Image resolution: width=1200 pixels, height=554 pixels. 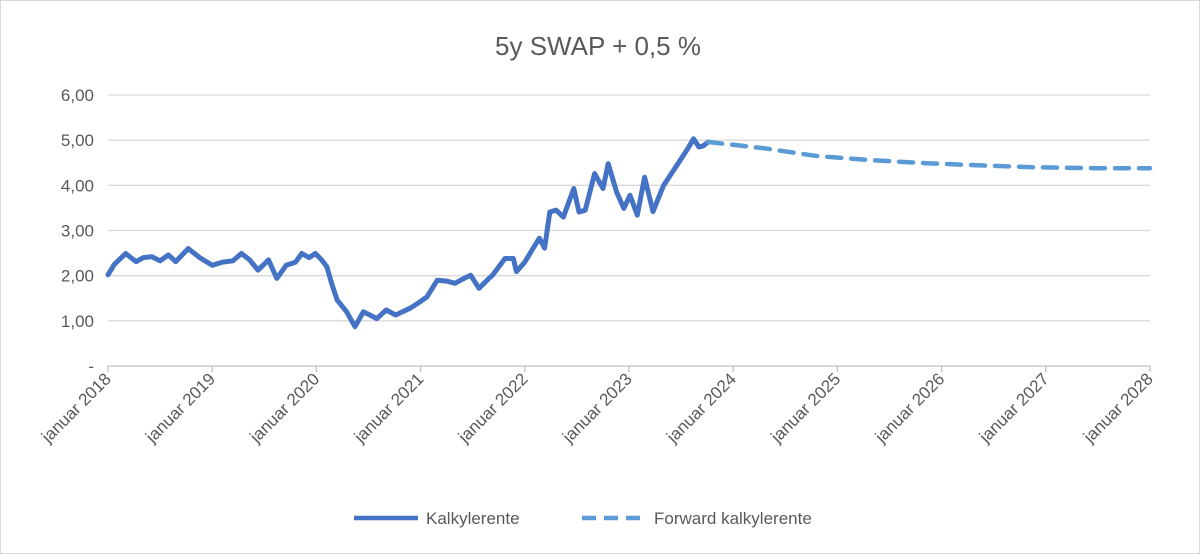 What do you see at coordinates (77, 140) in the screenshot?
I see `y-tick-label: 5,00` at bounding box center [77, 140].